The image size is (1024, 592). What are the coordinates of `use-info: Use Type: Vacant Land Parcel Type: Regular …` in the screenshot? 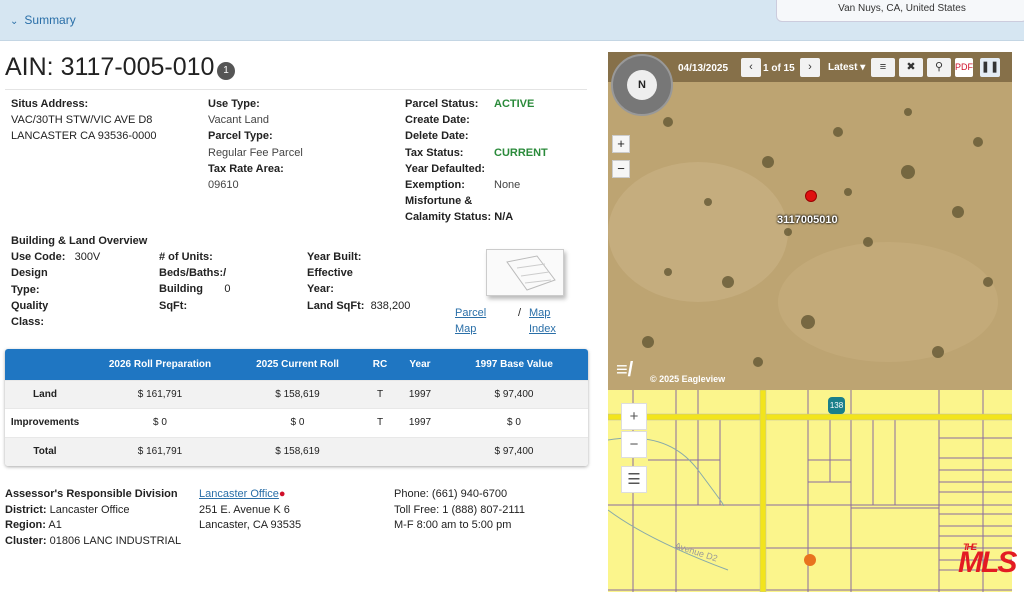 It's located at (255, 145).